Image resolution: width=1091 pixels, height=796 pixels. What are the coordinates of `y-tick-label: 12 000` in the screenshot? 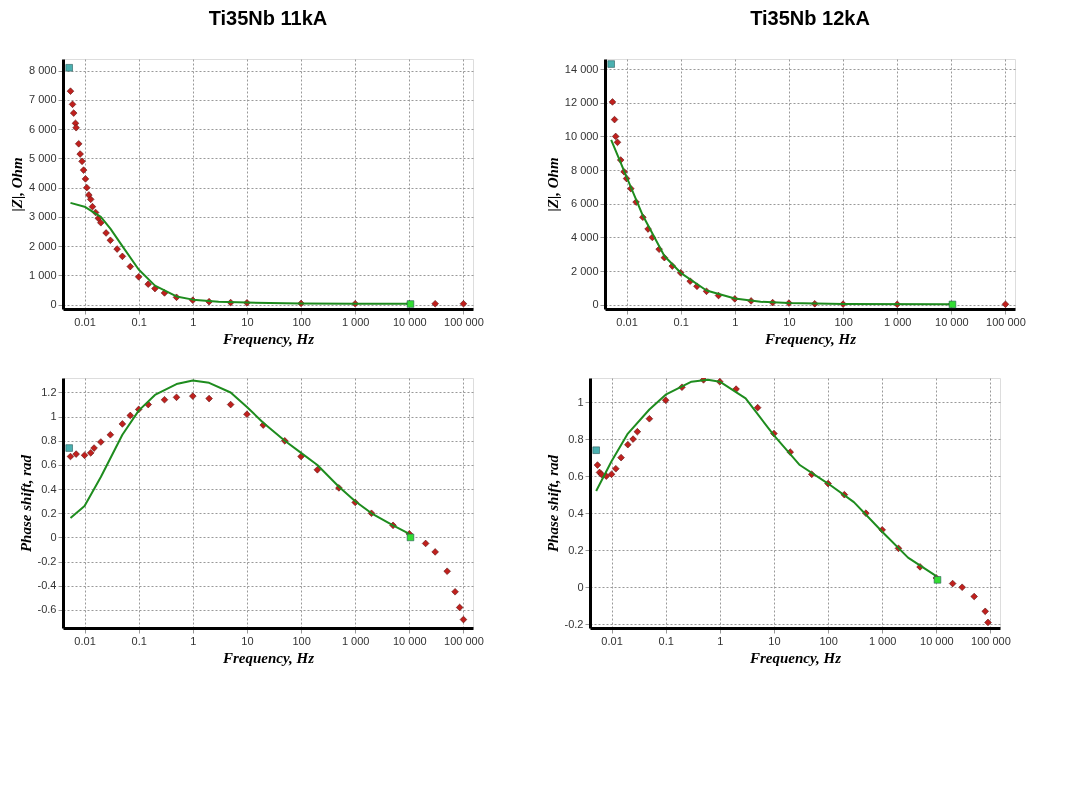 It's located at (581, 102).